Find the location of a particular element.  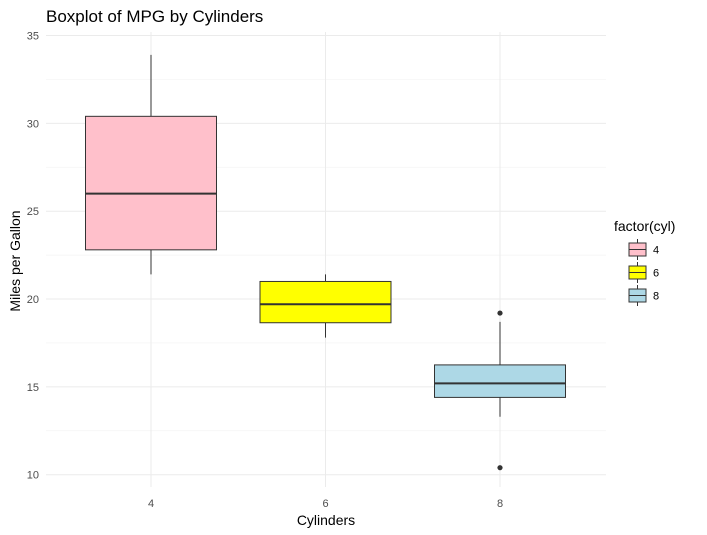

y-tick-label: 35 is located at coordinates (33, 37).